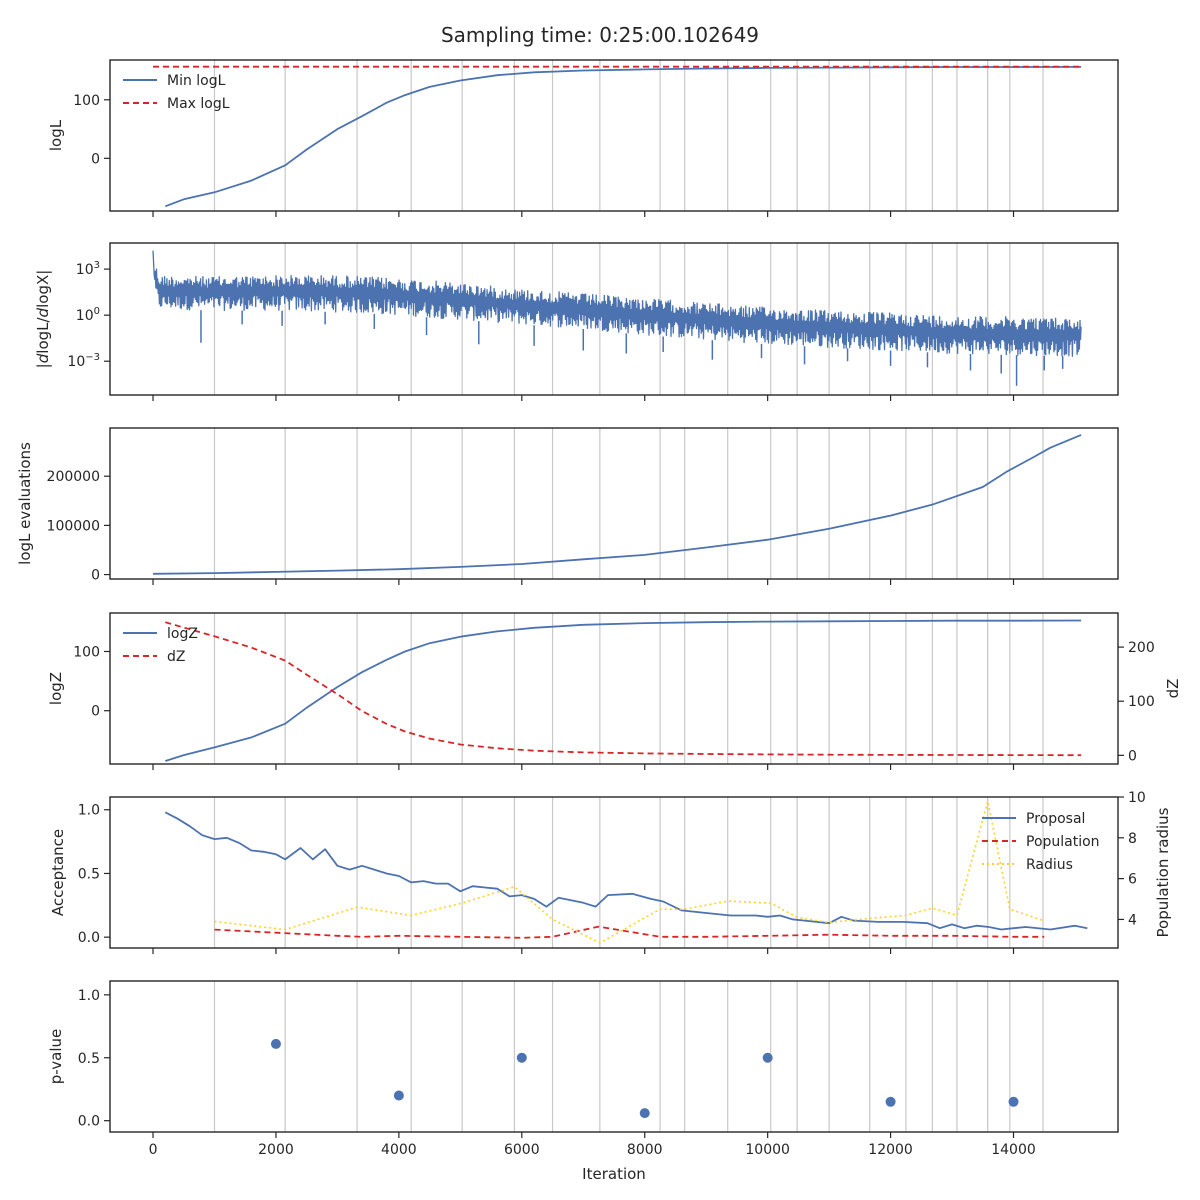 This screenshot has width=1200, height=1200. What do you see at coordinates (1137, 798) in the screenshot?
I see `y2-tick-label: 10` at bounding box center [1137, 798].